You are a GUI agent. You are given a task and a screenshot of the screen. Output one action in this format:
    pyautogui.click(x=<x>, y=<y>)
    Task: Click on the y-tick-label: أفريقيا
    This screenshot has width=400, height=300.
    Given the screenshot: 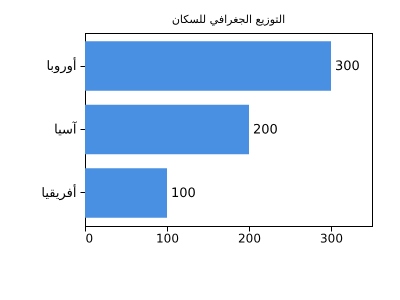 What is the action you would take?
    pyautogui.click(x=58, y=192)
    